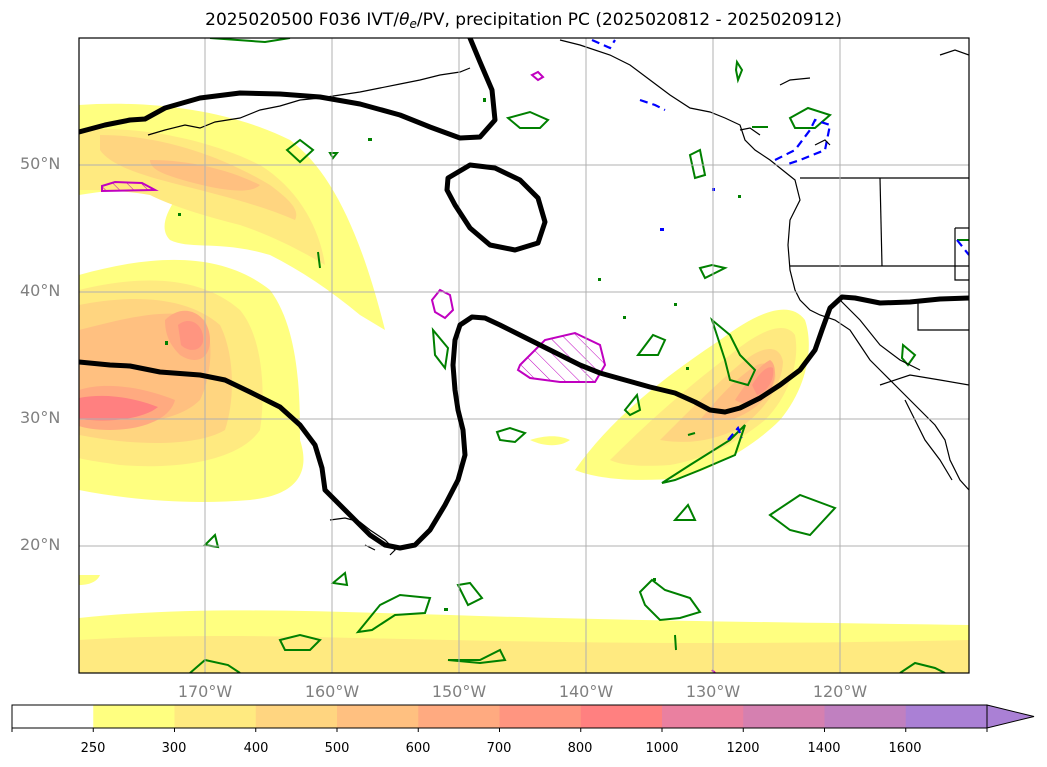 This screenshot has width=1047, height=767. What do you see at coordinates (205, 691) in the screenshot?
I see `lon-label-170w: 170°W` at bounding box center [205, 691].